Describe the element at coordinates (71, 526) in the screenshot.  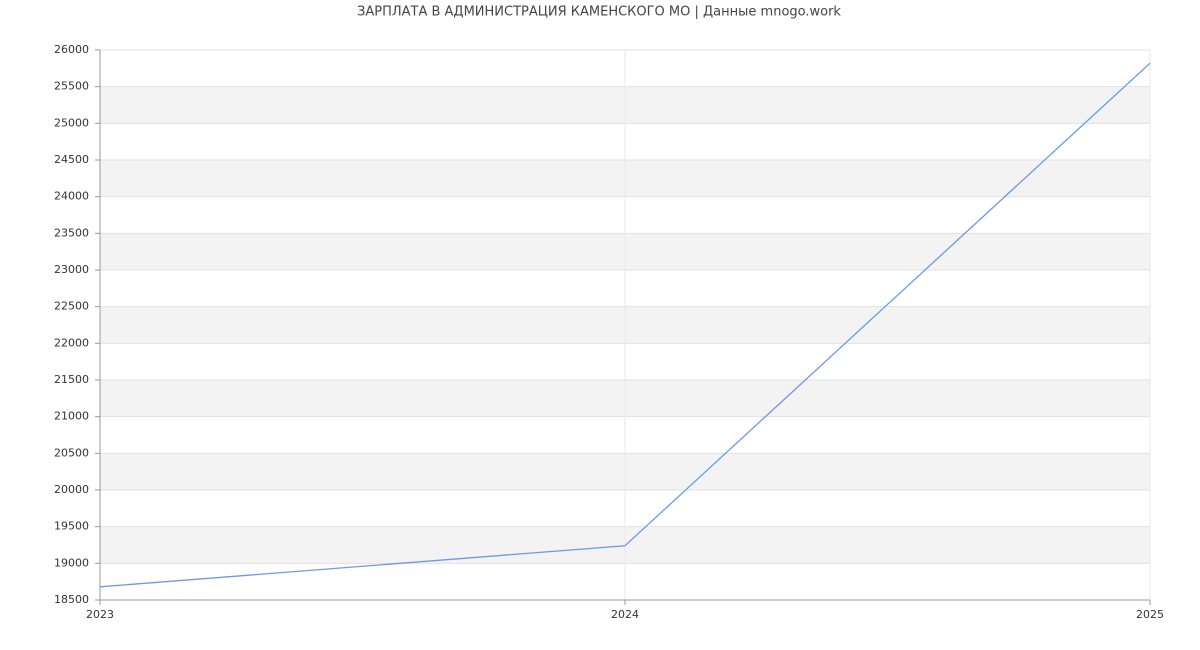
I see `y-tick-label: 19500` at that location.